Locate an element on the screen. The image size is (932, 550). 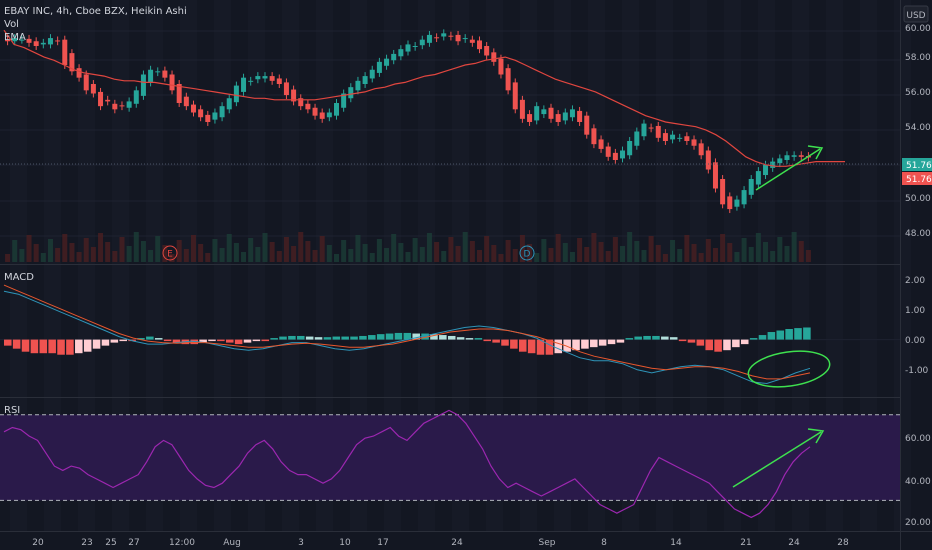
rsi-tick: 40.00 is located at coordinates (918, 482).